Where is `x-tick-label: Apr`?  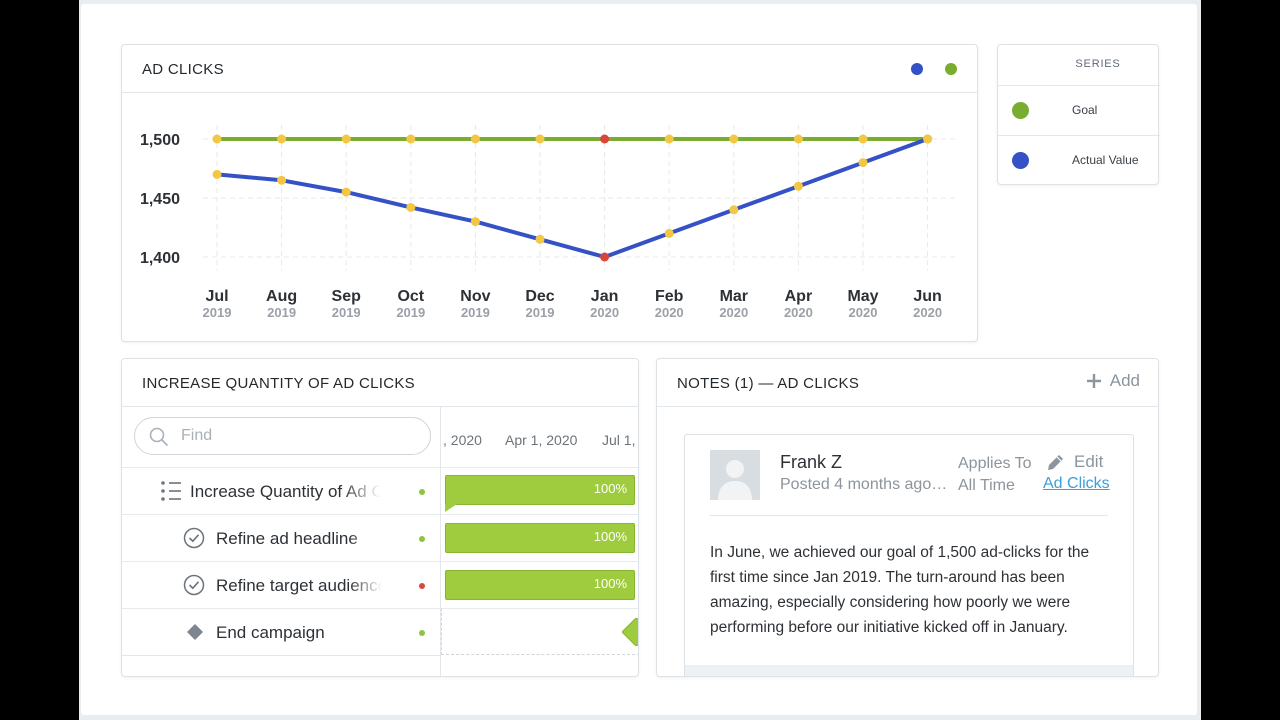 x-tick-label: Apr is located at coordinates (799, 296).